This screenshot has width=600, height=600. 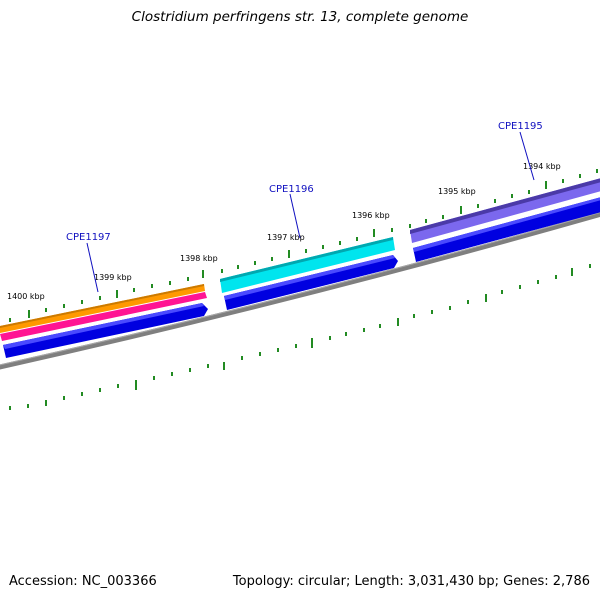 I want to click on feature-cpe1196-cyan, so click(x=307, y=265).